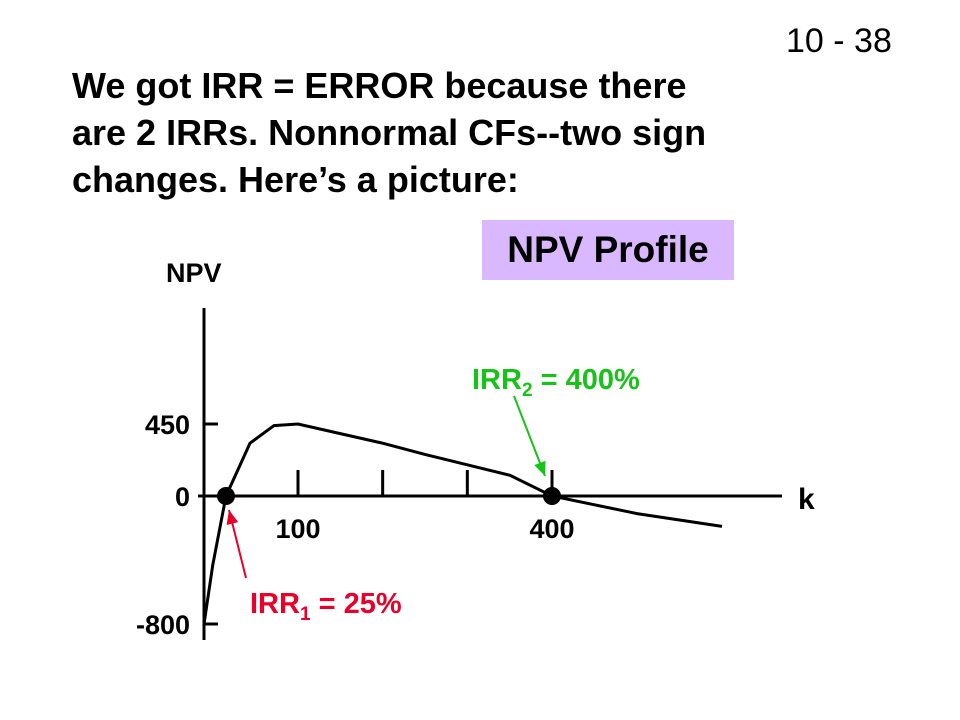 The image size is (960, 720). I want to click on title-line-1: We got IRR = ERROR because there, so click(379, 85).